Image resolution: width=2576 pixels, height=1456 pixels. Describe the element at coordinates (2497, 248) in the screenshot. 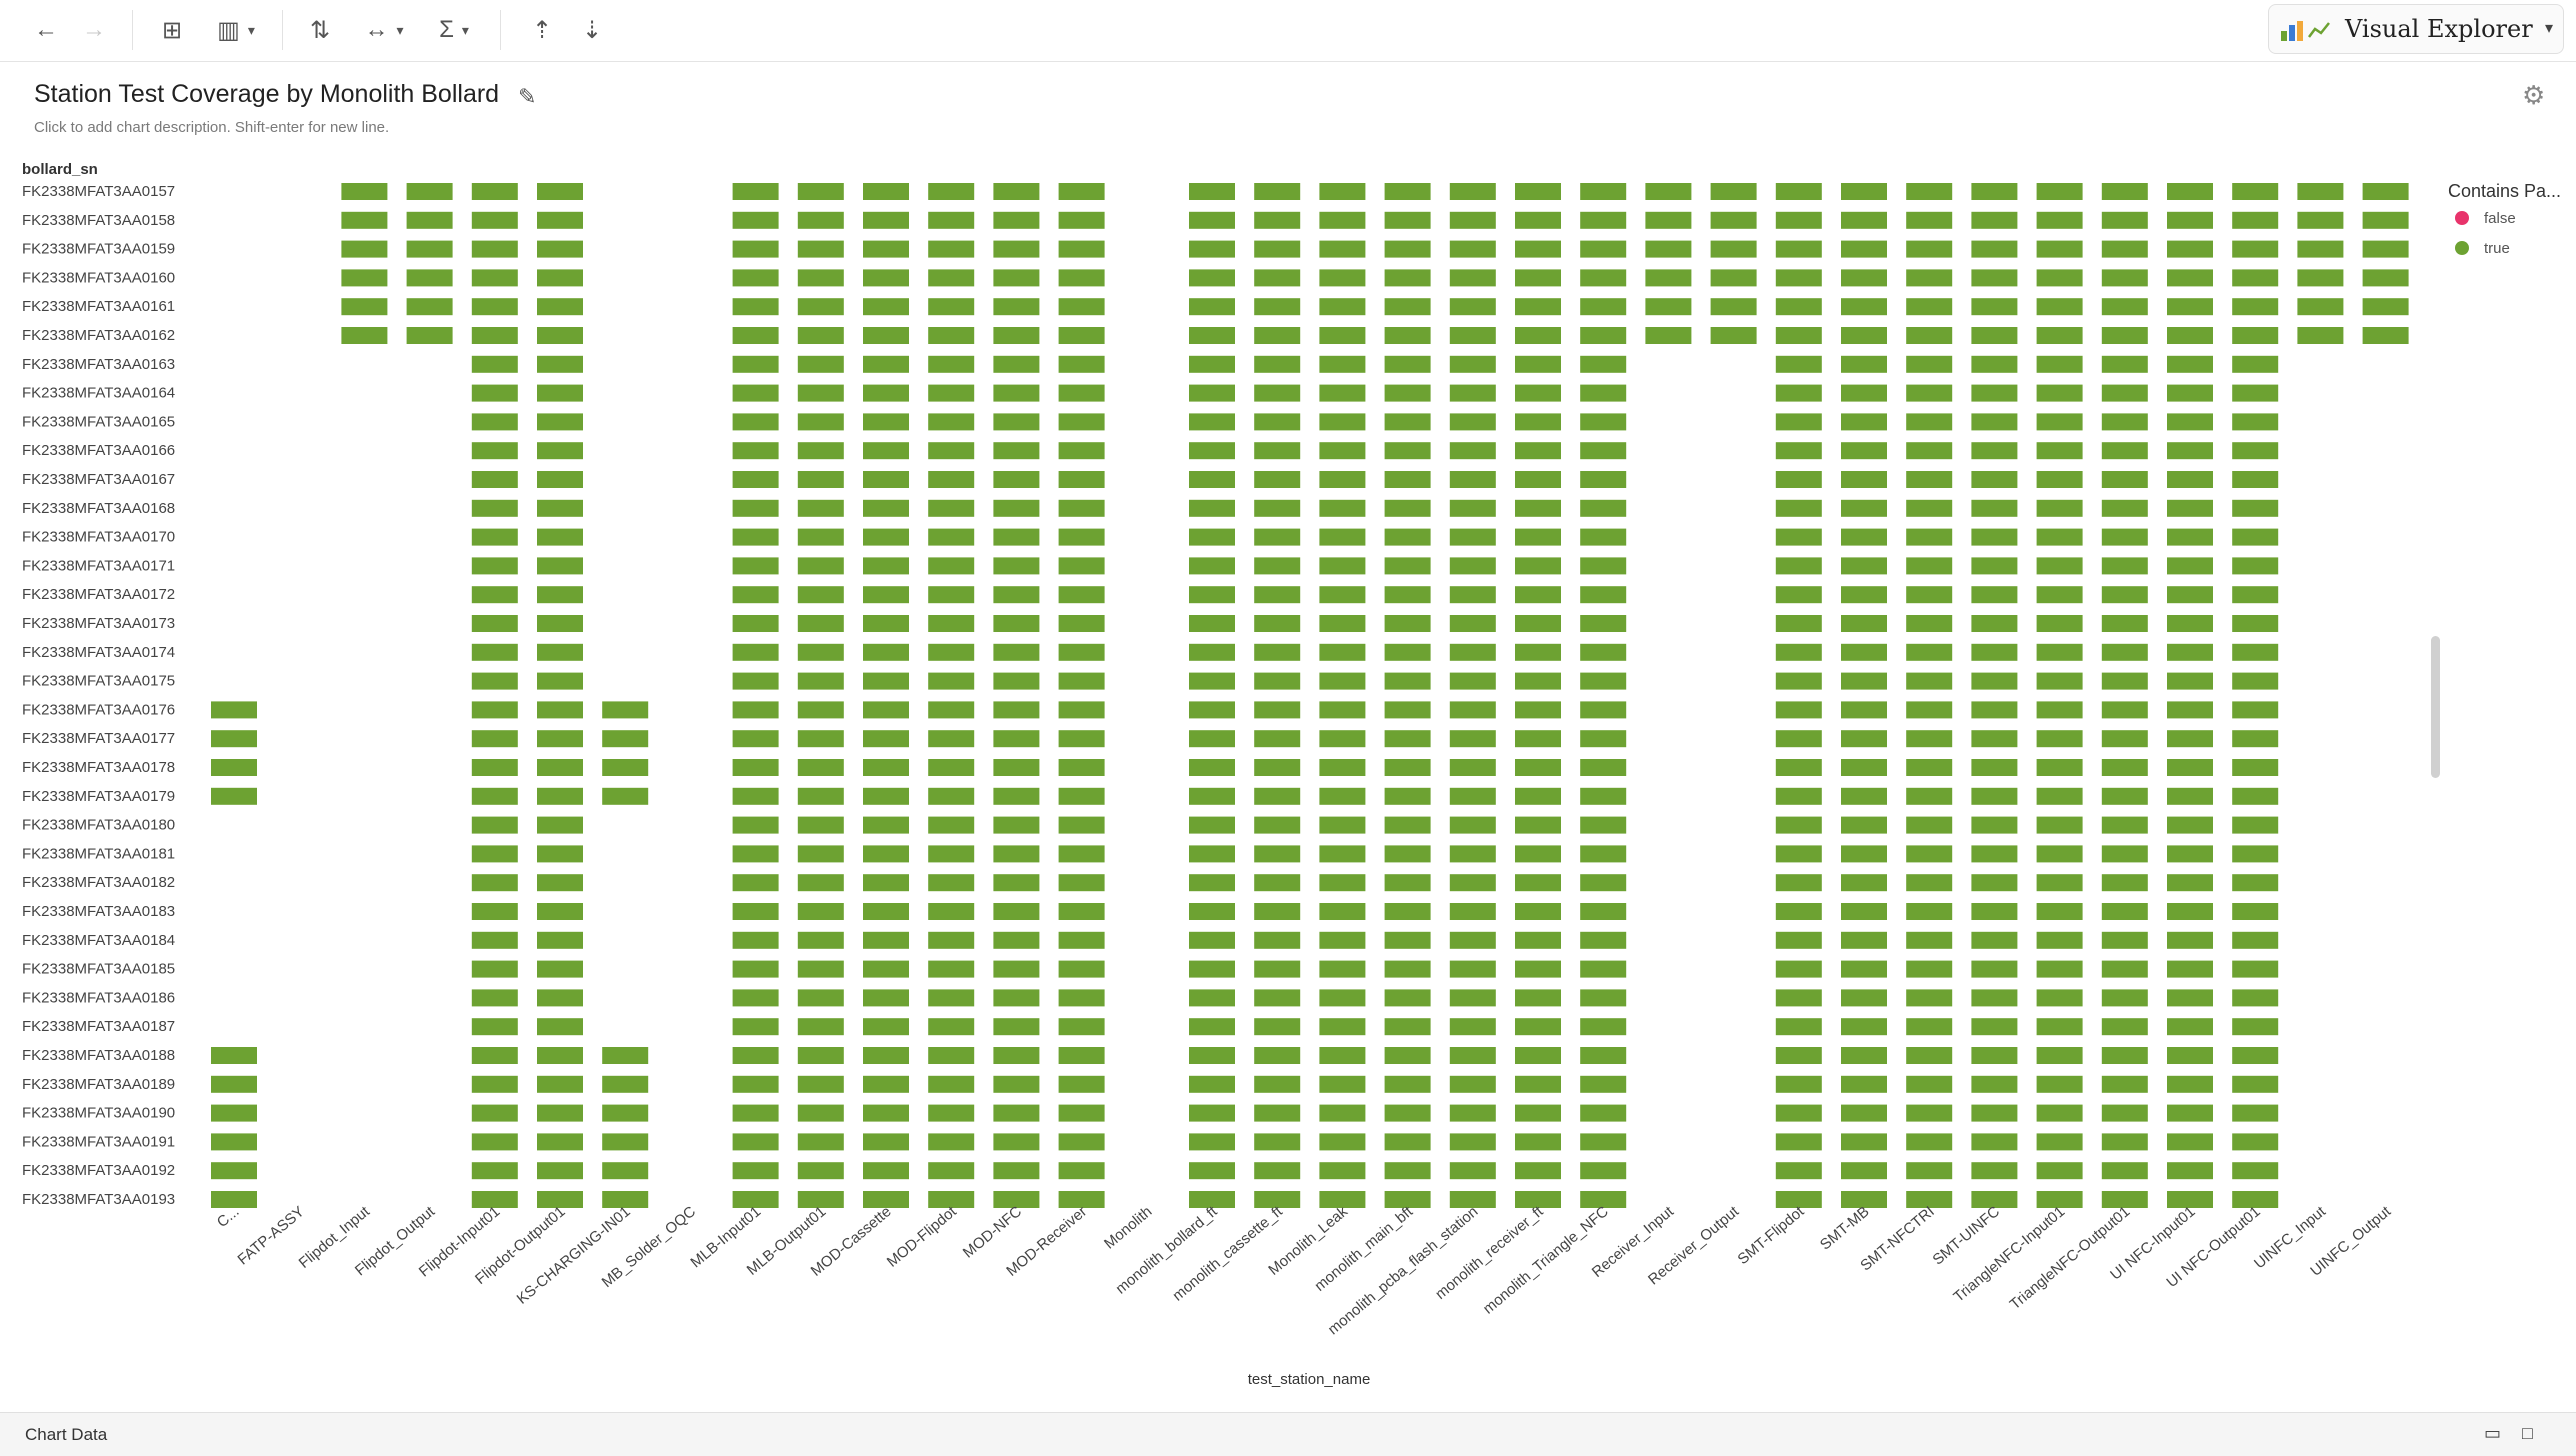

I see `legend-label: true` at that location.